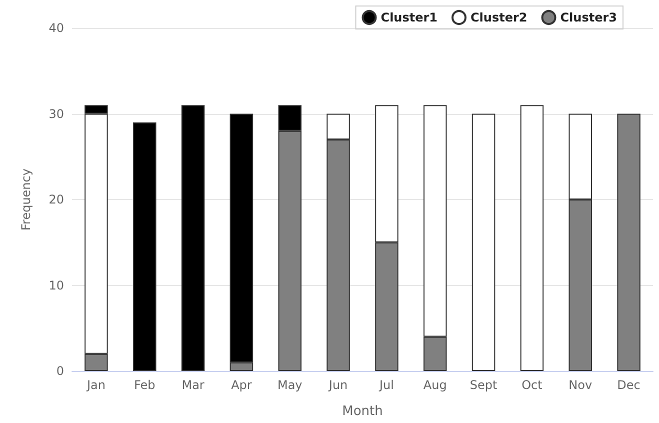 The height and width of the screenshot is (423, 659). What do you see at coordinates (532, 385) in the screenshot?
I see `x-tick-label: Oct` at bounding box center [532, 385].